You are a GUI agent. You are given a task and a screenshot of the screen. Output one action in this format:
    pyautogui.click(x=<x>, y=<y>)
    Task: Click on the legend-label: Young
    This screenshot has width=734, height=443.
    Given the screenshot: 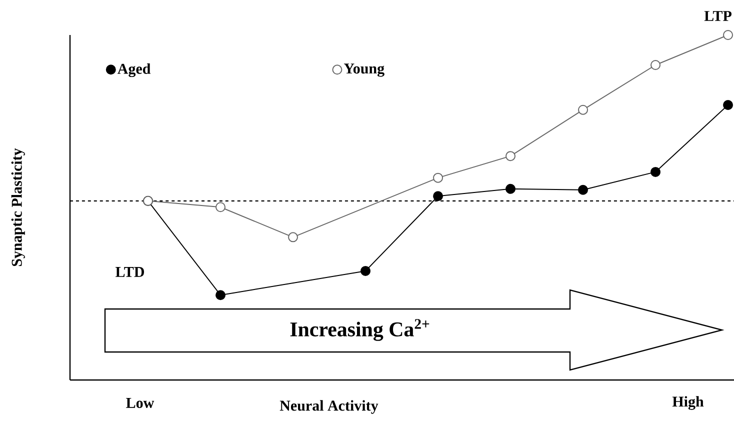 What is the action you would take?
    pyautogui.click(x=364, y=70)
    